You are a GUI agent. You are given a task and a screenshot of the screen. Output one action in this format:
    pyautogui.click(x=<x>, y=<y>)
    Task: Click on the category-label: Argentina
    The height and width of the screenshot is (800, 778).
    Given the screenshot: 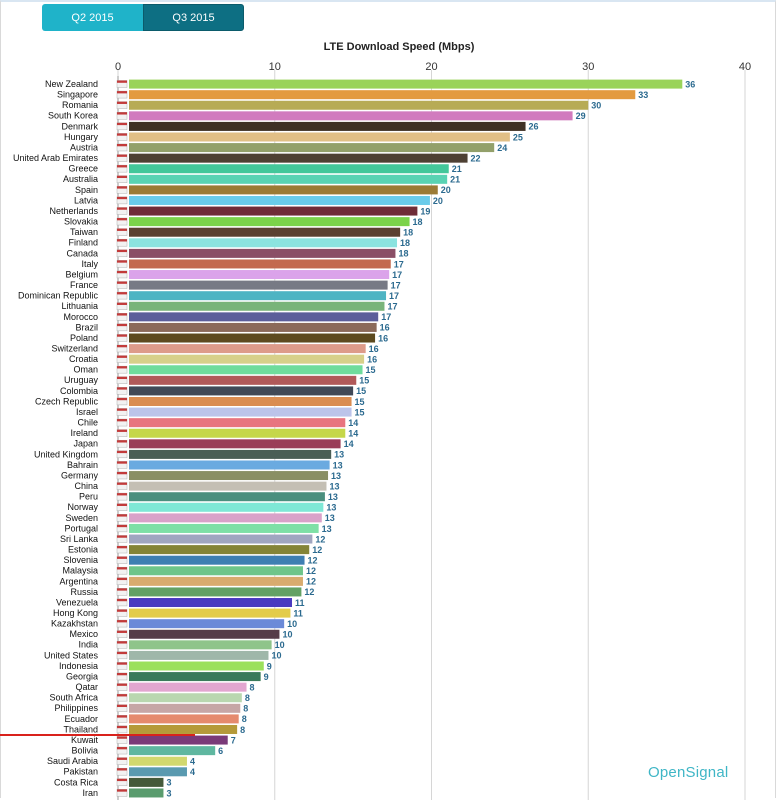 What is the action you would take?
    pyautogui.click(x=78, y=581)
    